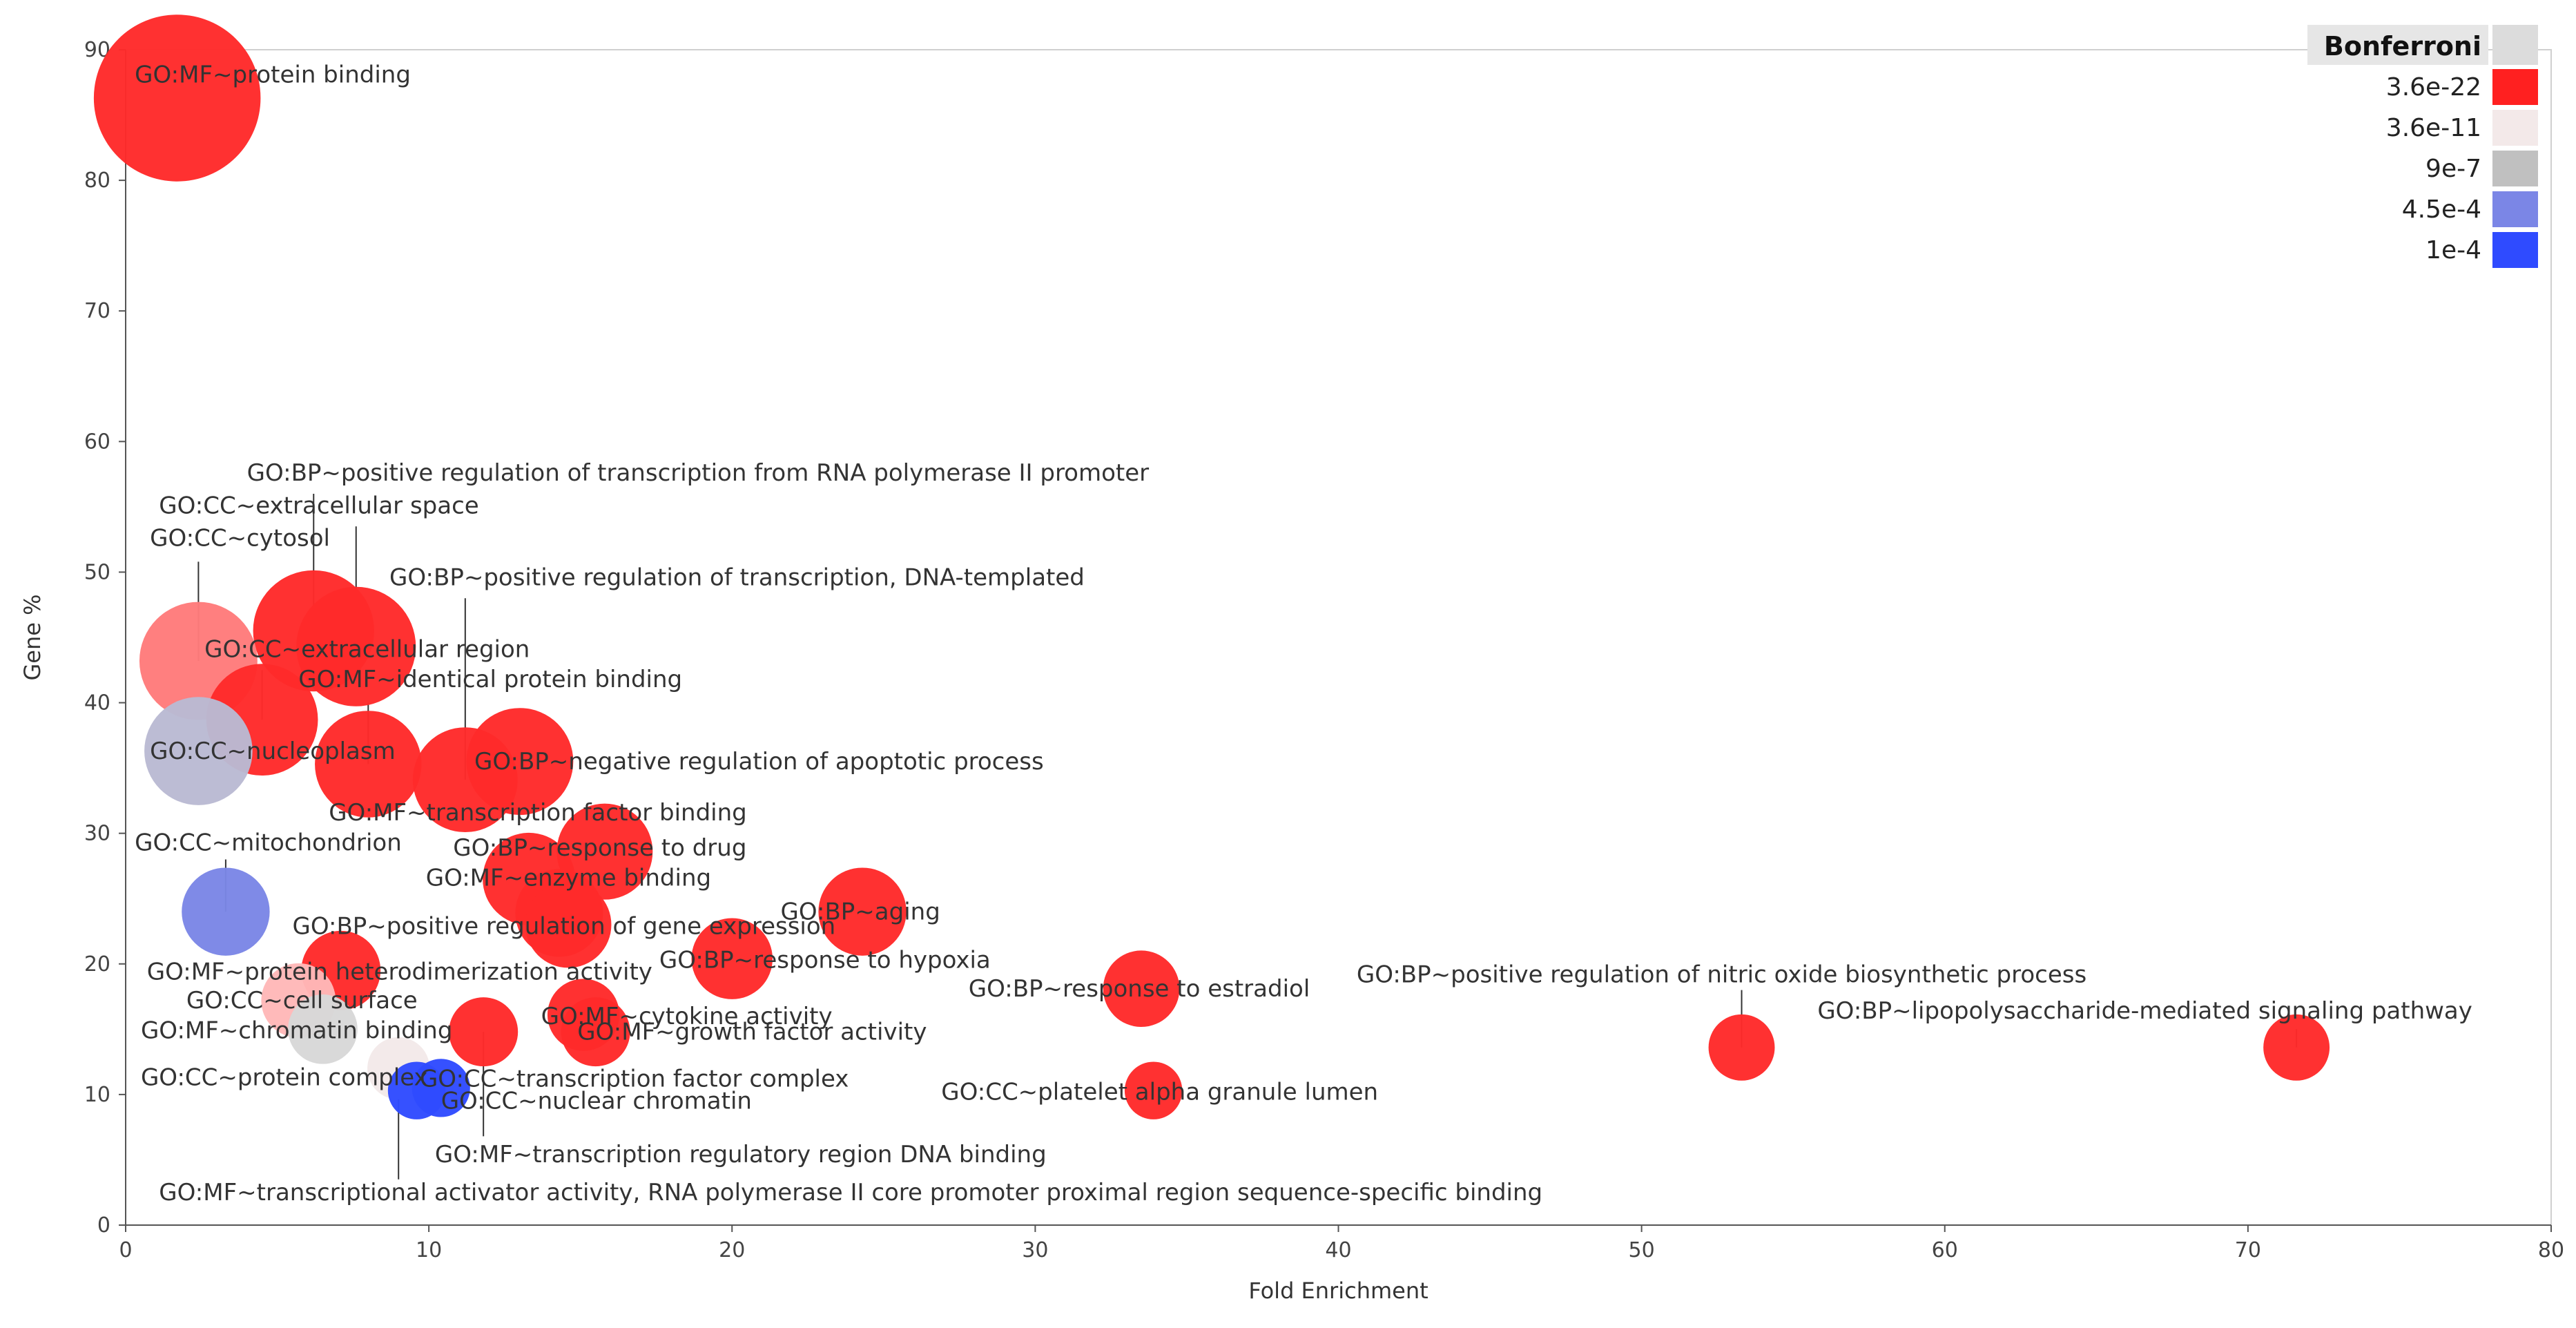  Describe the element at coordinates (635, 1079) in the screenshot. I see `data-label: GO:CC~transcription factor complex` at that location.